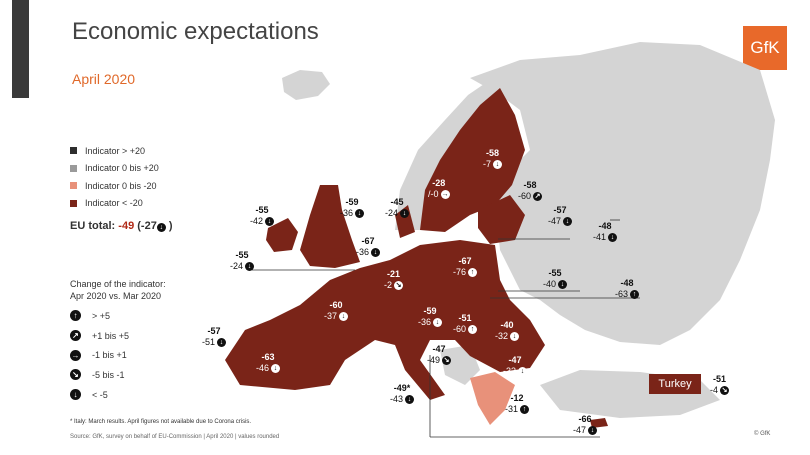 Image resolution: width=810 pixels, height=455 pixels. I want to click on change-label: > +5, so click(101, 315).